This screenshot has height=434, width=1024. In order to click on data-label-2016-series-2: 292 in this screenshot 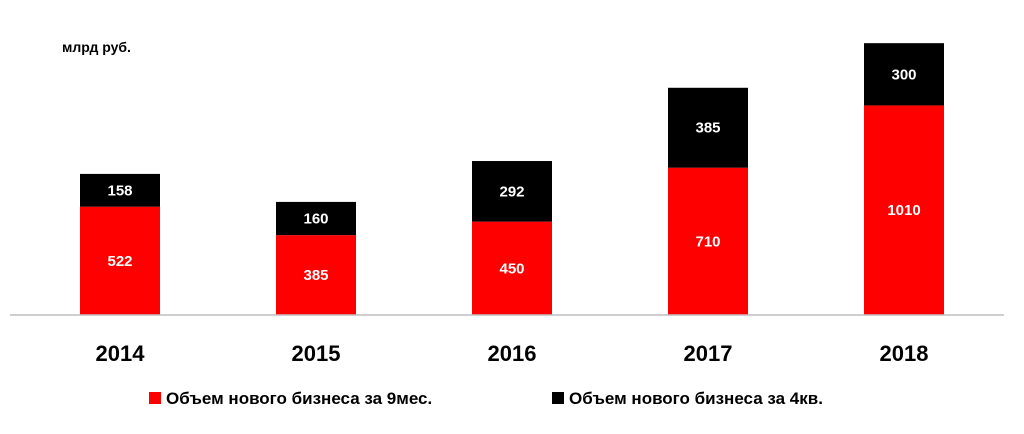, I will do `click(511, 191)`.